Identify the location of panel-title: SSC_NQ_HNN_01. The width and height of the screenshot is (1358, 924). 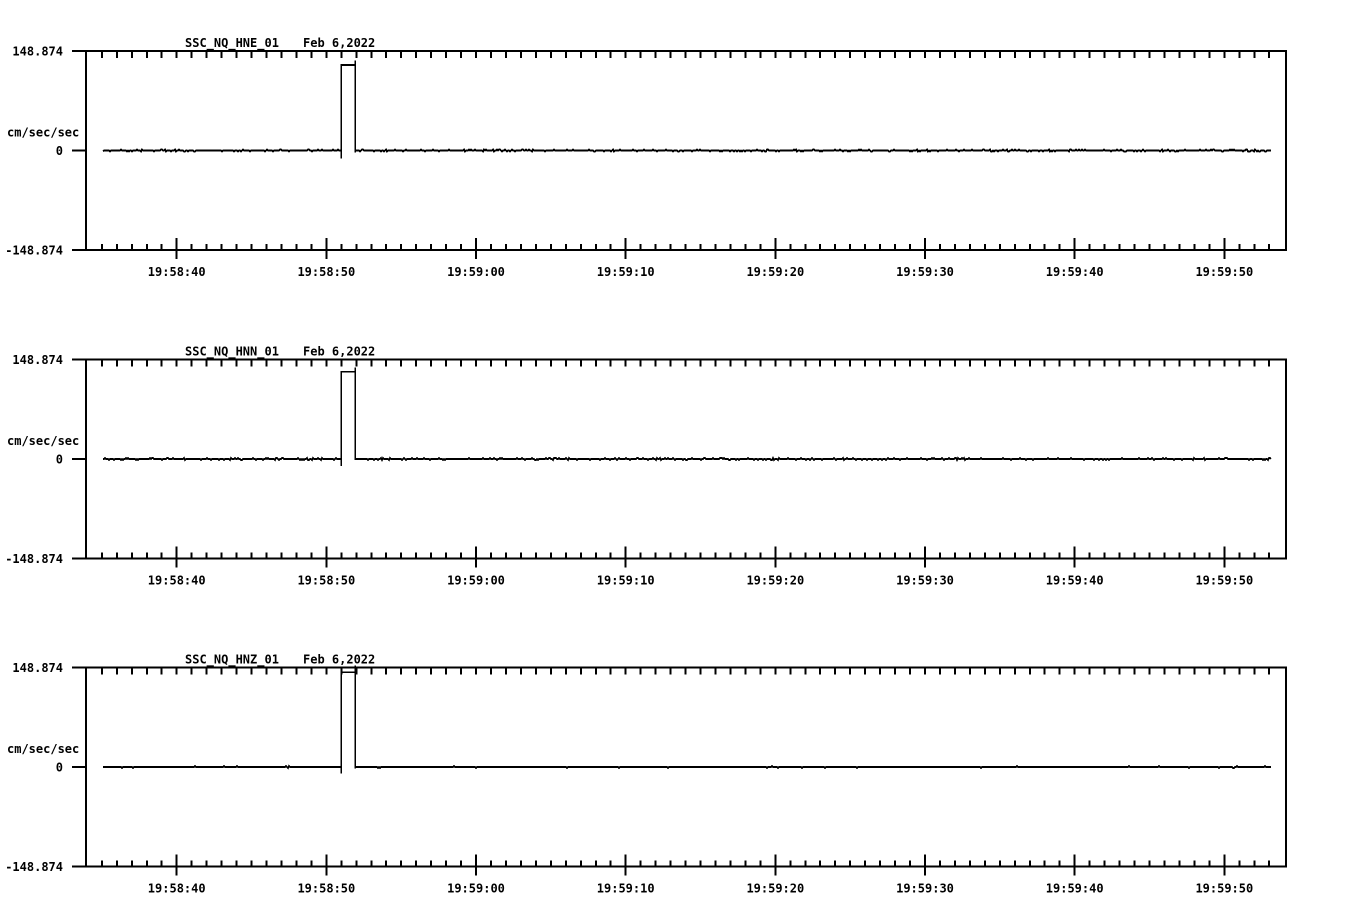
(232, 352).